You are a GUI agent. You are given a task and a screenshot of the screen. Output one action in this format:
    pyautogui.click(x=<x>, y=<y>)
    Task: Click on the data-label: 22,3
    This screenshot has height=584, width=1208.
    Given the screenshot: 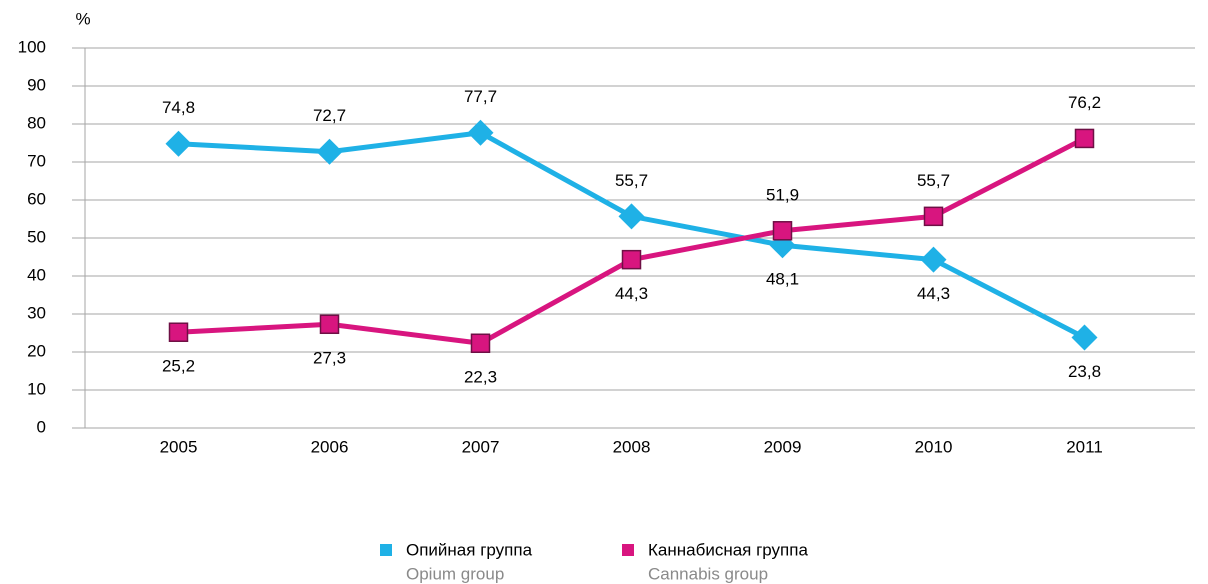 What is the action you would take?
    pyautogui.click(x=480, y=377)
    